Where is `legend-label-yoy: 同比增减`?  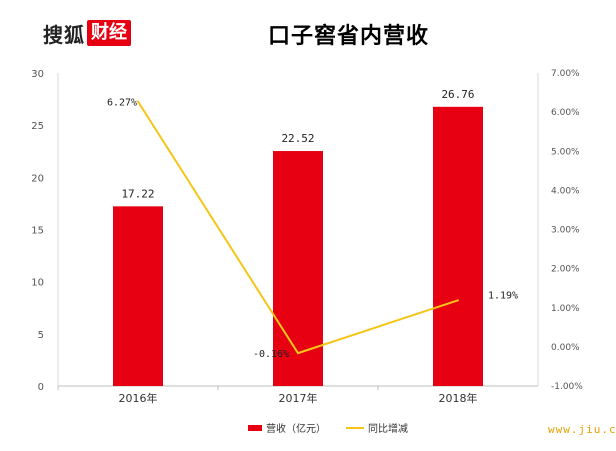
legend-label-yoy: 同比增减 is located at coordinates (388, 429).